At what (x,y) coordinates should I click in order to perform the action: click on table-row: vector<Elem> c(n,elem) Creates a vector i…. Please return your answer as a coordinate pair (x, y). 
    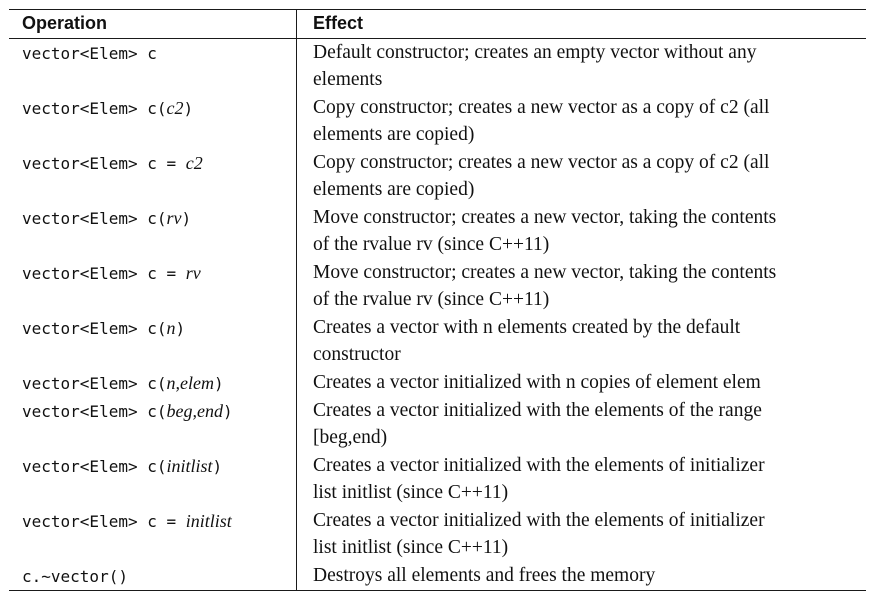
    Looking at the image, I should click on (437, 383).